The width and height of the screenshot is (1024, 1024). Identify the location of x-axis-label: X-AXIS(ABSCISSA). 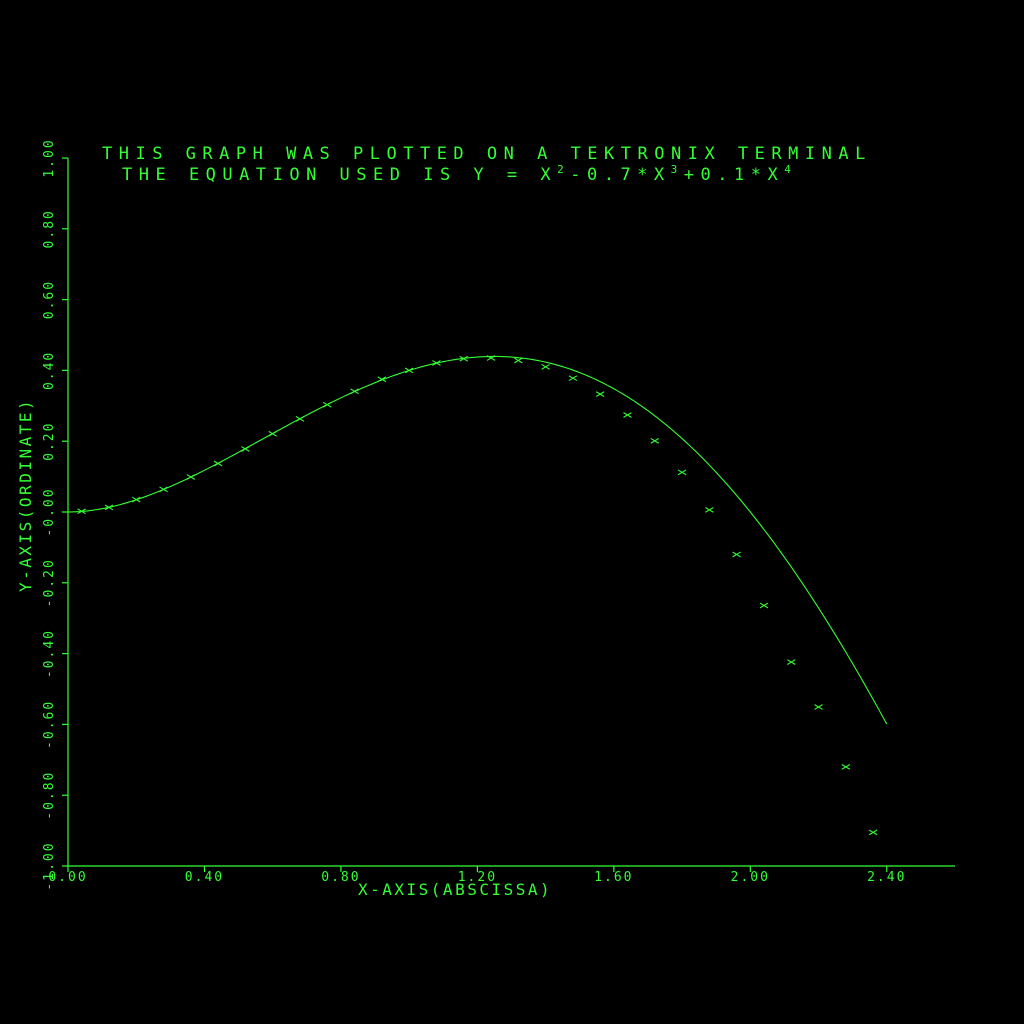
(455, 889).